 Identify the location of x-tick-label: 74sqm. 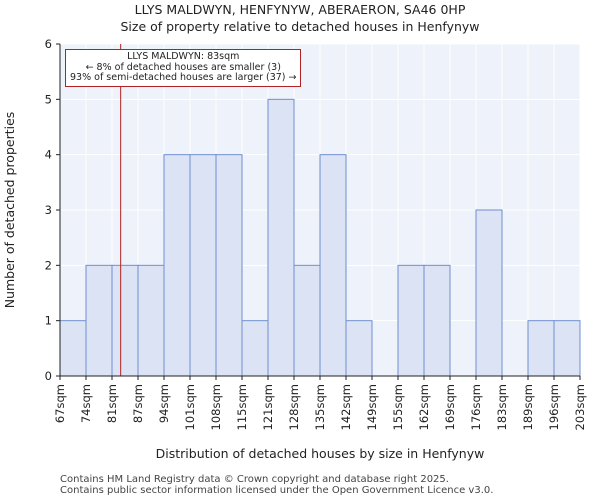
(86, 403).